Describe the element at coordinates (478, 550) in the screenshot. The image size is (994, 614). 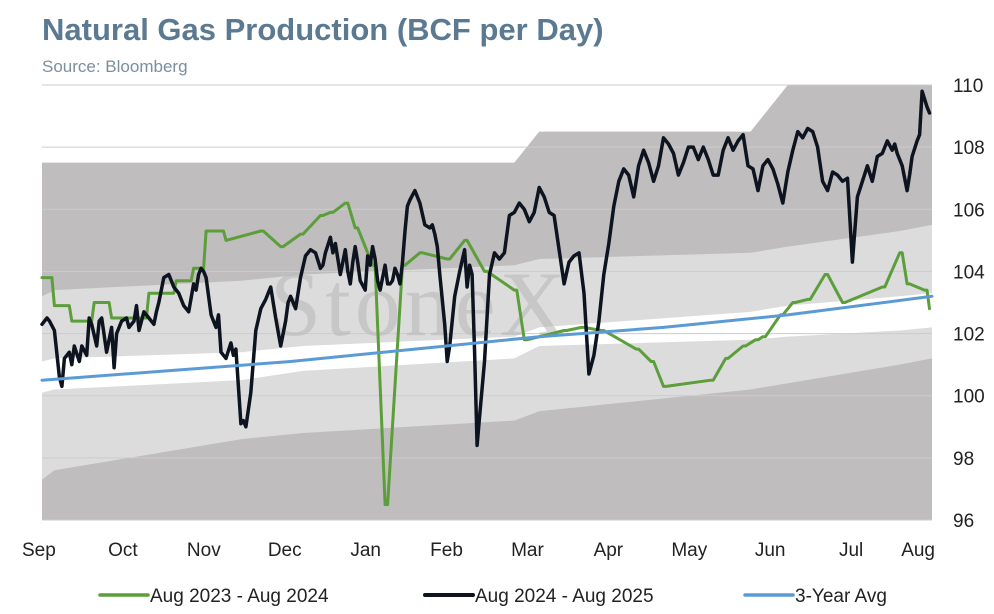
I see `x-axis-ticks: Sep Oct Nov Dec Jan Feb Mar Apr May Jun Jul Aug` at that location.